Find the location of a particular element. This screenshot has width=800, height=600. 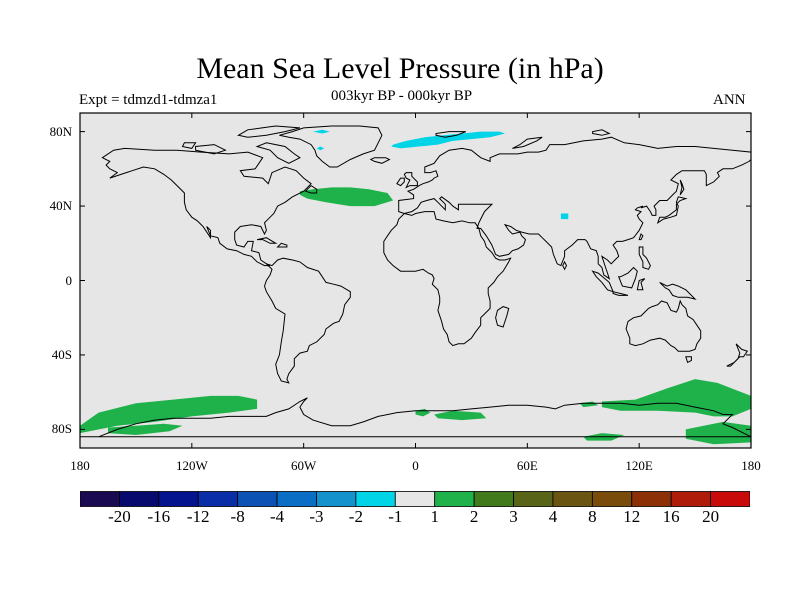

colorbar is located at coordinates (415, 499).